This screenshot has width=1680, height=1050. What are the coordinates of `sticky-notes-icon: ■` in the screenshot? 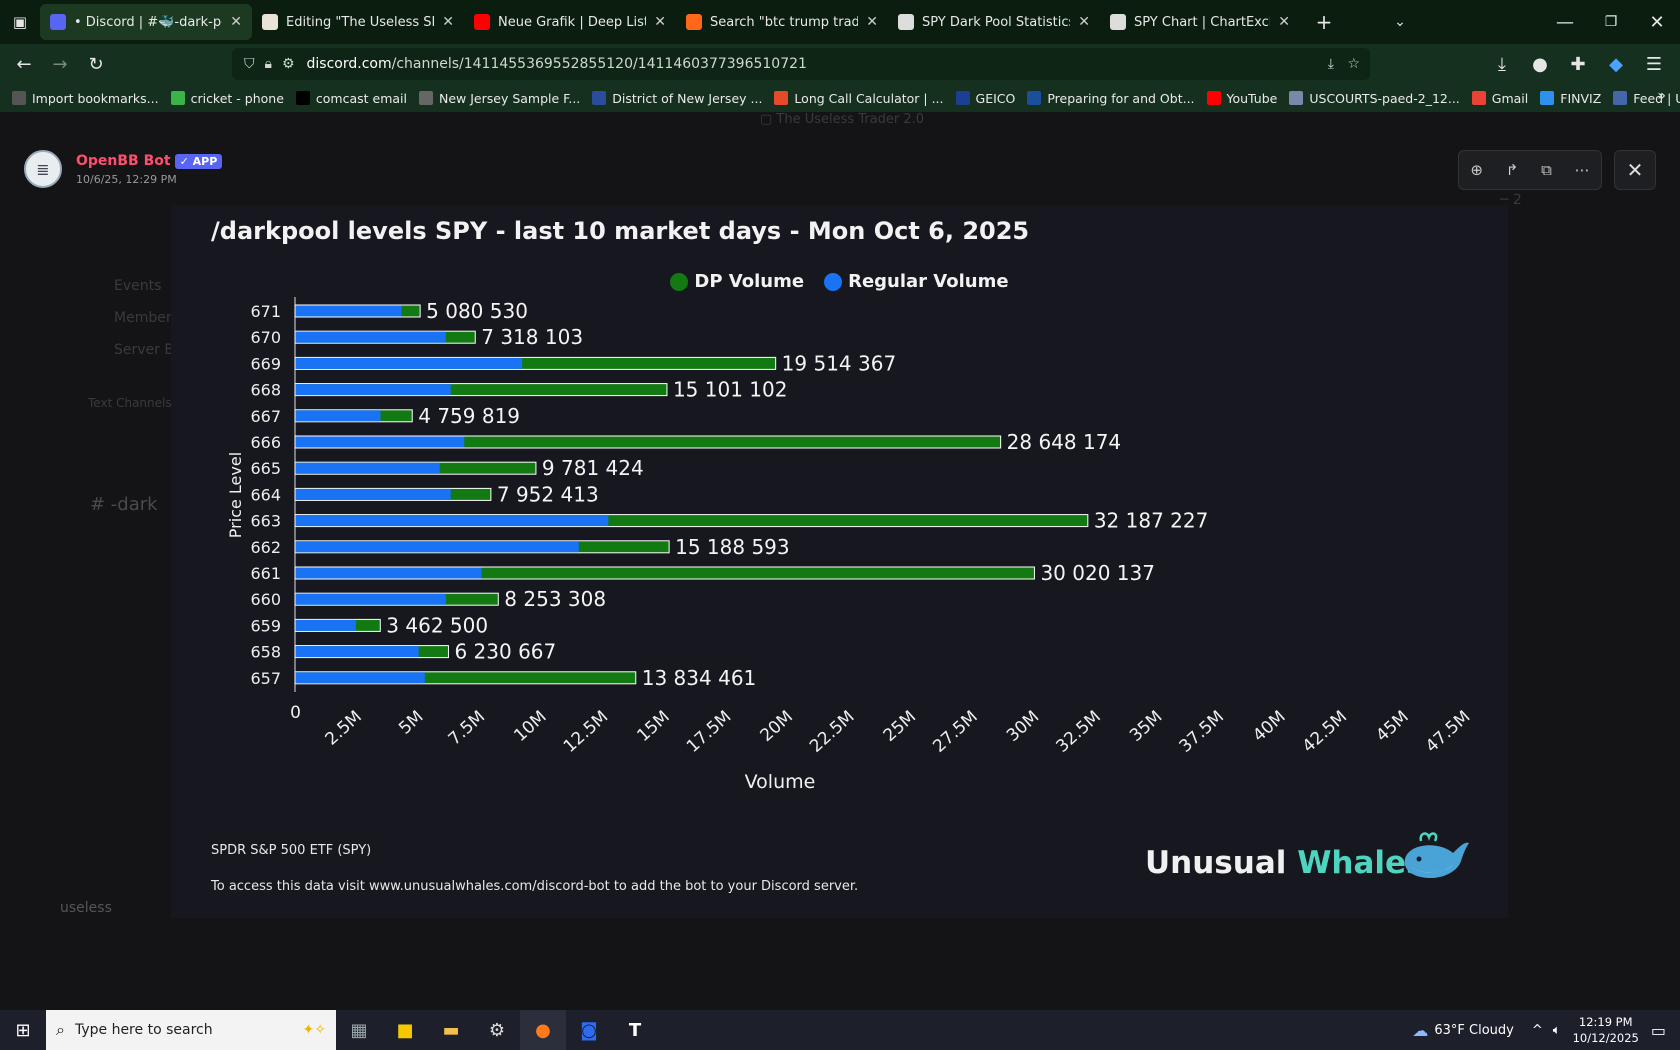 It's located at (405, 1030).